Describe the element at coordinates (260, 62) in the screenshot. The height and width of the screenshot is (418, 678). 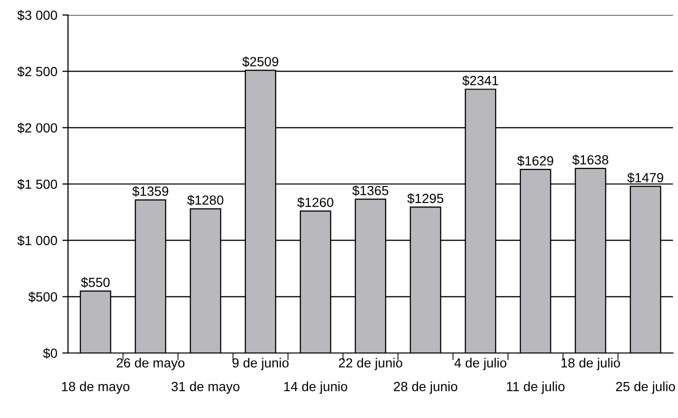
I see `data-label: $2509` at that location.